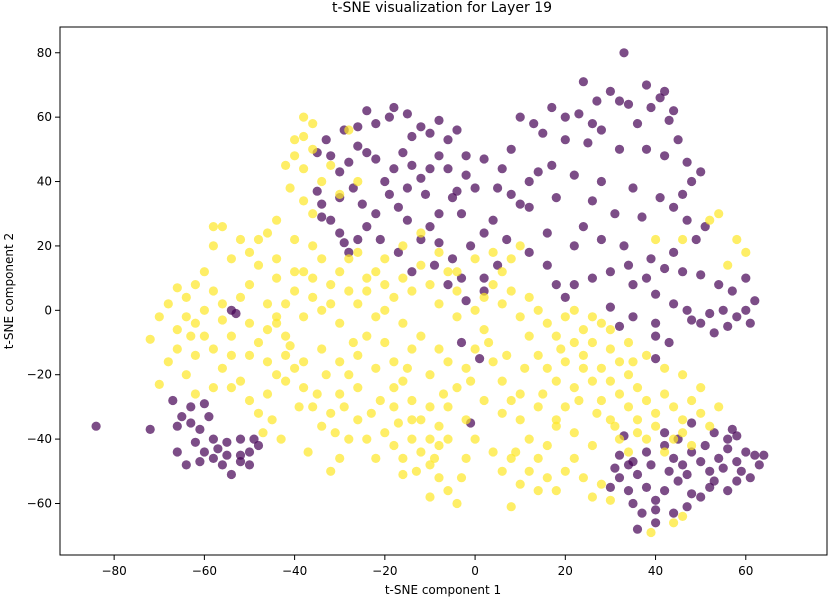  I want to click on x-tick-label-6: 40, so click(655, 571).